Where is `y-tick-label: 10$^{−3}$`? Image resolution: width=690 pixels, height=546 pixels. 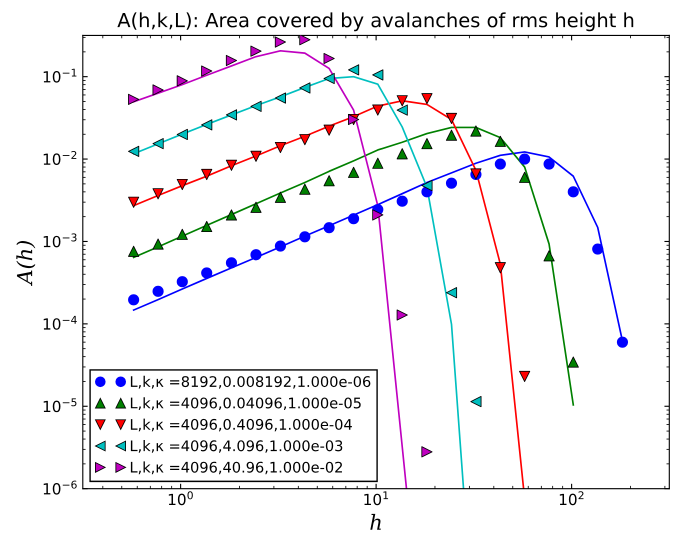 y-tick-label: 10$^{−3}$ is located at coordinates (60, 240).